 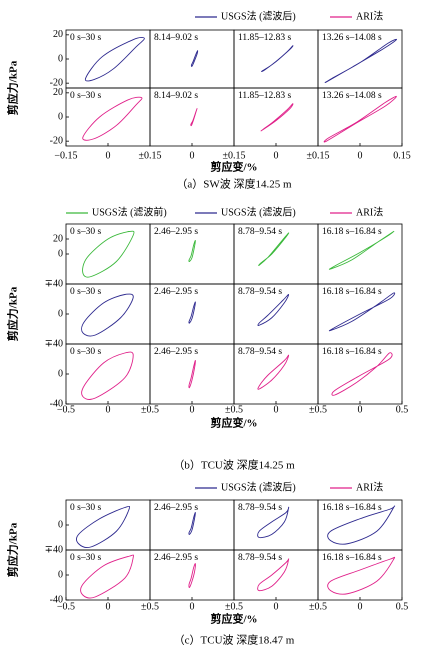 I want to click on caption: （a）SW波 深度14.25 m, so click(x=234, y=184).